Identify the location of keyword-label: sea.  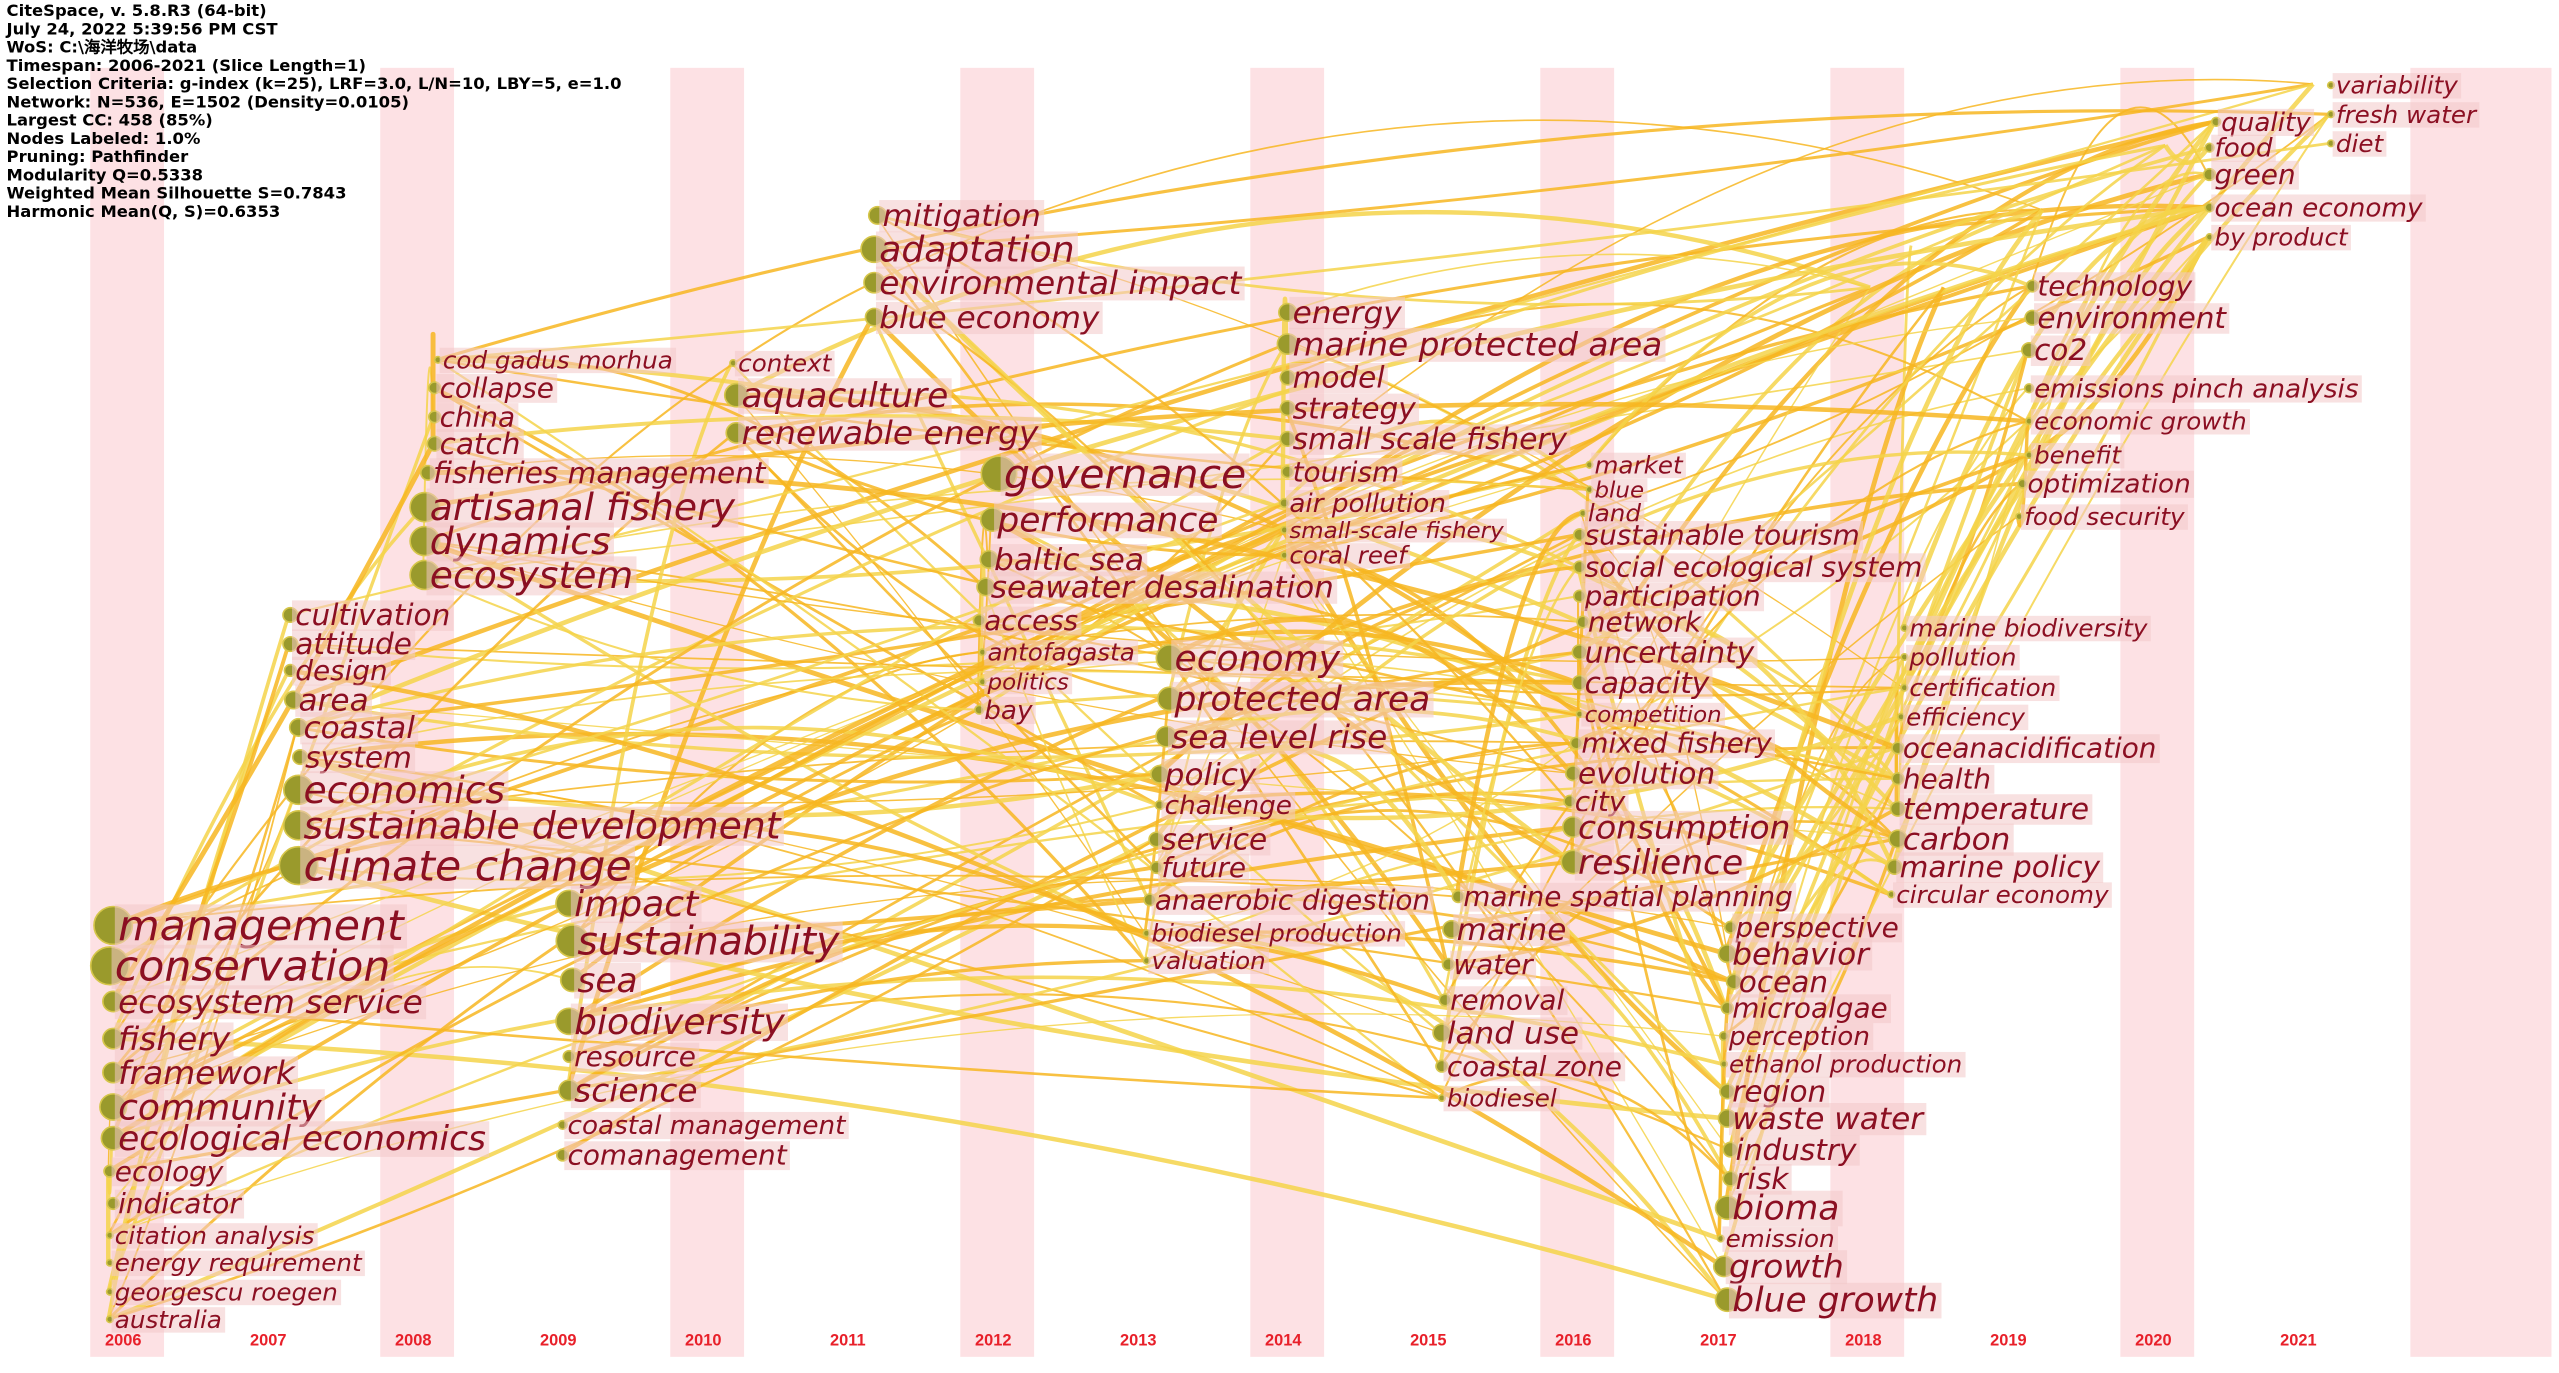
(607, 981).